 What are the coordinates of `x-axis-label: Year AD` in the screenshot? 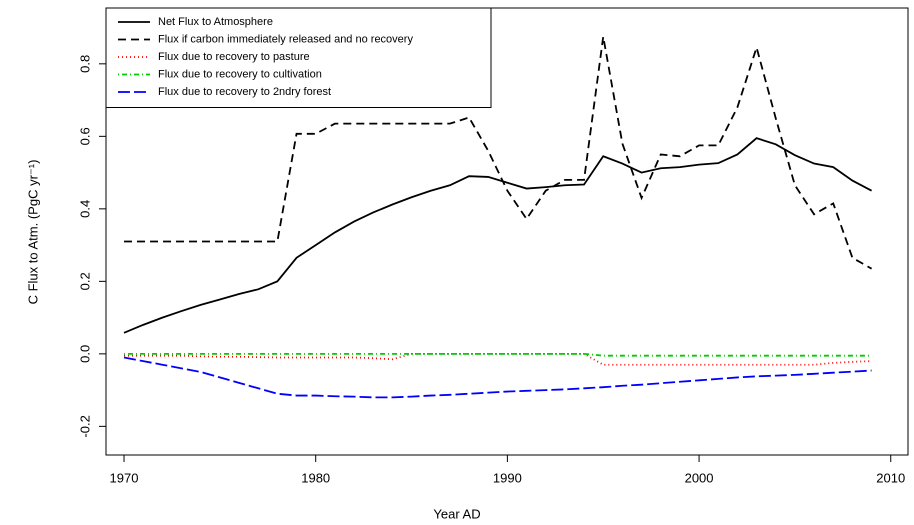 It's located at (456, 513).